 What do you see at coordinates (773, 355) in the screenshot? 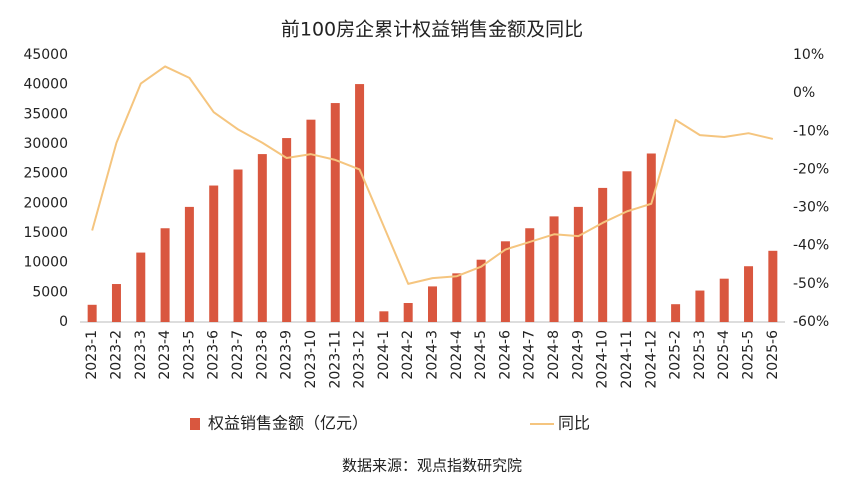
I see `x-tick-label: 2025-6` at bounding box center [773, 355].